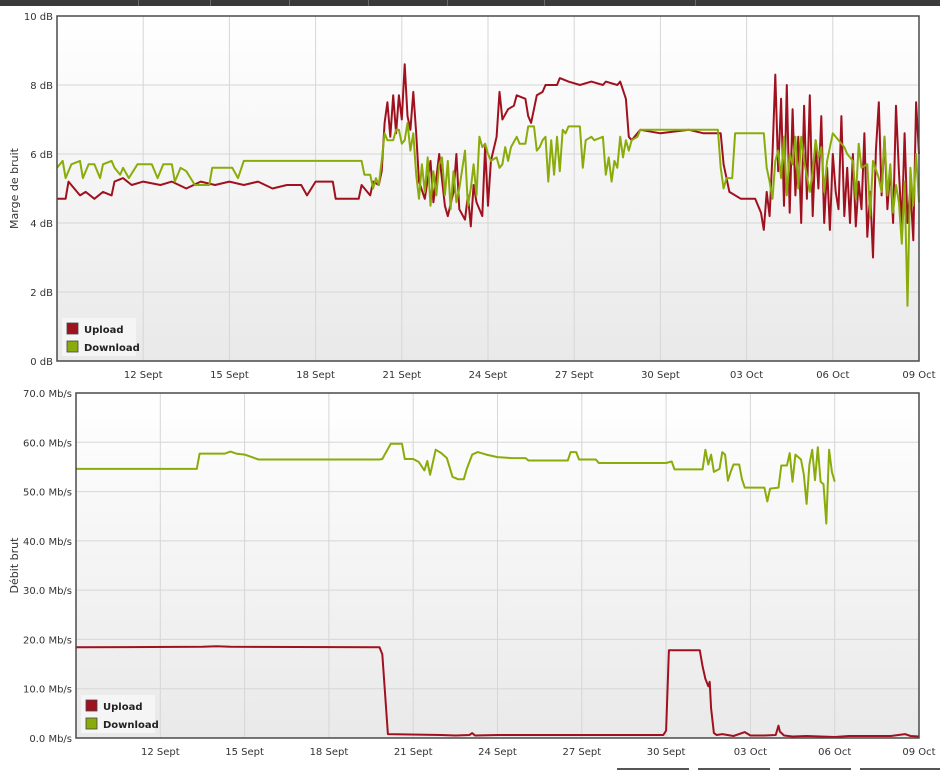 The image size is (940, 775). Describe the element at coordinates (50, 739) in the screenshot. I see `y-tick-label: 0.0 Mb/s` at that location.